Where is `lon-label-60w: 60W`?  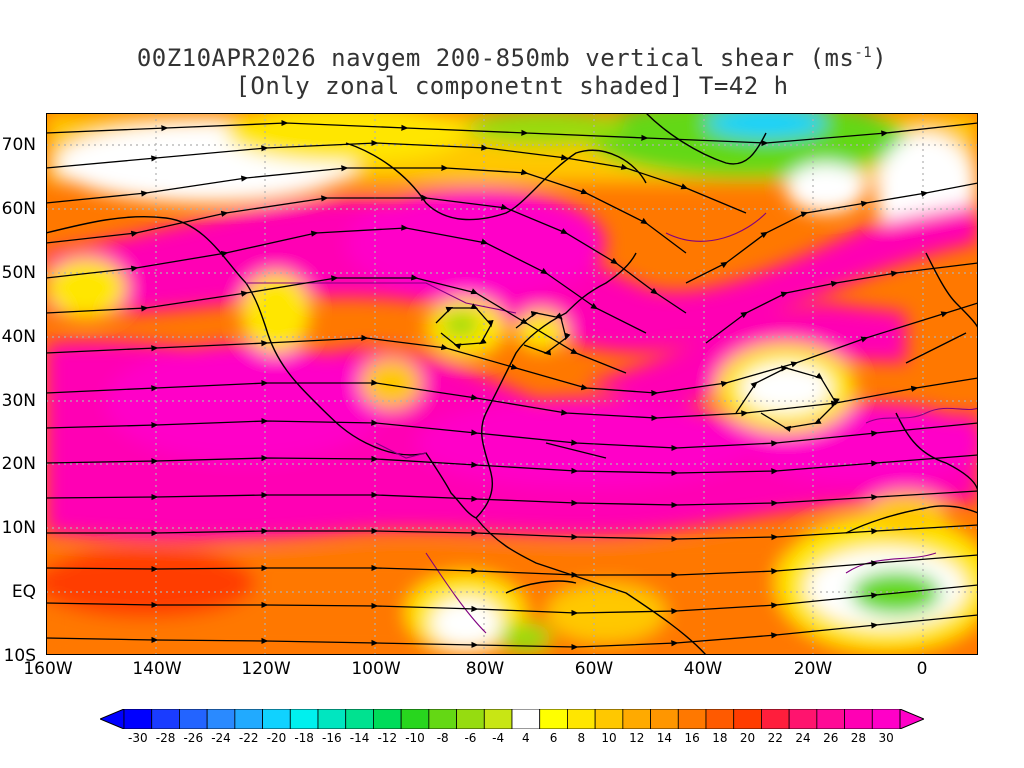
lon-label-60w: 60W is located at coordinates (594, 669).